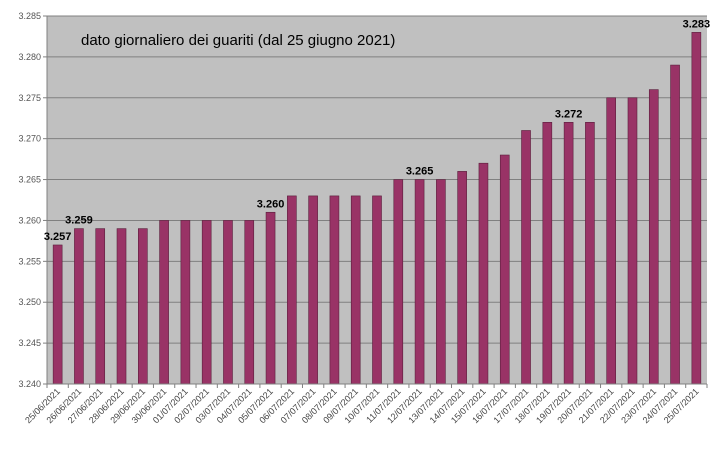 The width and height of the screenshot is (720, 453). Describe the element at coordinates (79, 221) in the screenshot. I see `data-label: 3.259` at that location.